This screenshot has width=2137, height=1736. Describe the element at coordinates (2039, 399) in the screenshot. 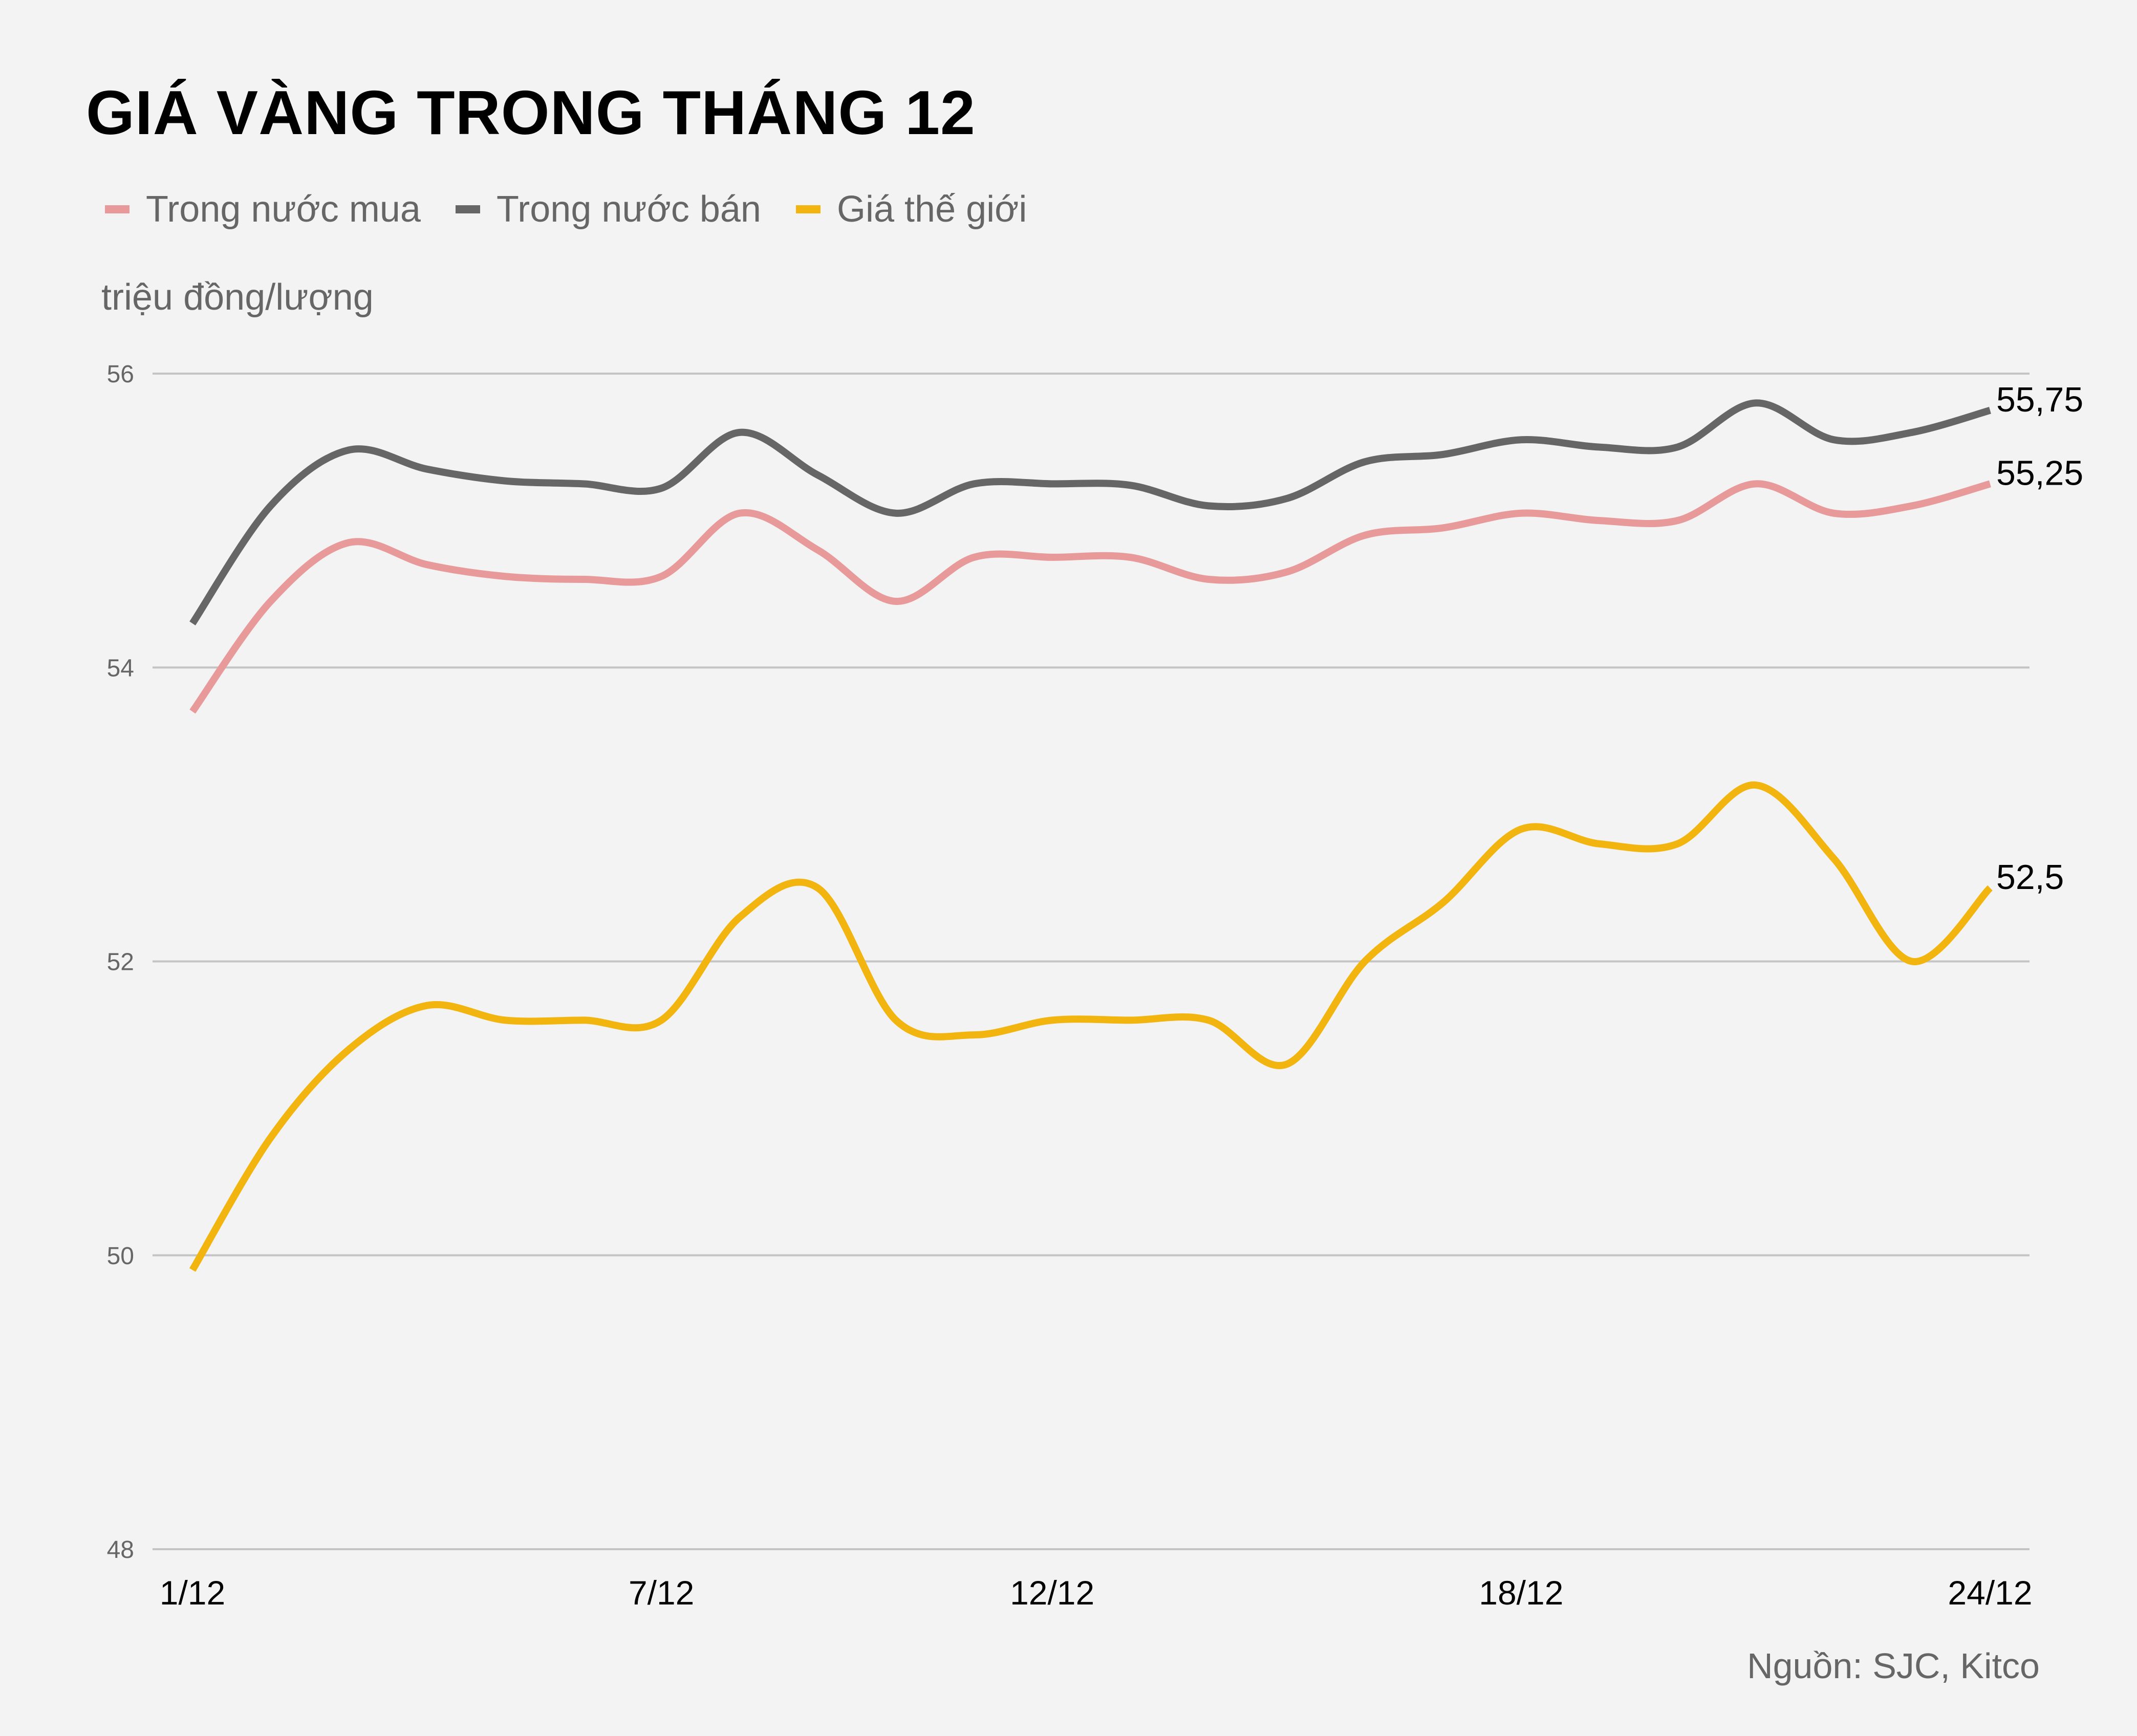

I see `end-value-label: 55,75` at that location.